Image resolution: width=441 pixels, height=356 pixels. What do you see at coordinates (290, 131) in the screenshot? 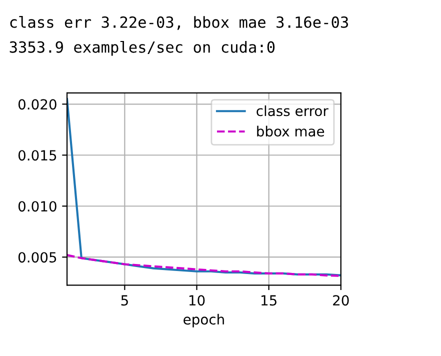
I see `legend-label: bbox mae` at bounding box center [290, 131].